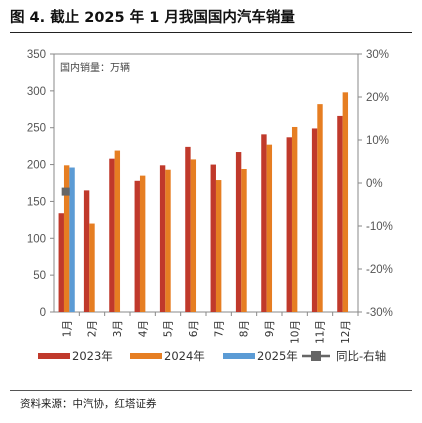 This screenshot has height=423, width=422. What do you see at coordinates (211, 390) in the screenshot?
I see `source-rule` at bounding box center [211, 390].